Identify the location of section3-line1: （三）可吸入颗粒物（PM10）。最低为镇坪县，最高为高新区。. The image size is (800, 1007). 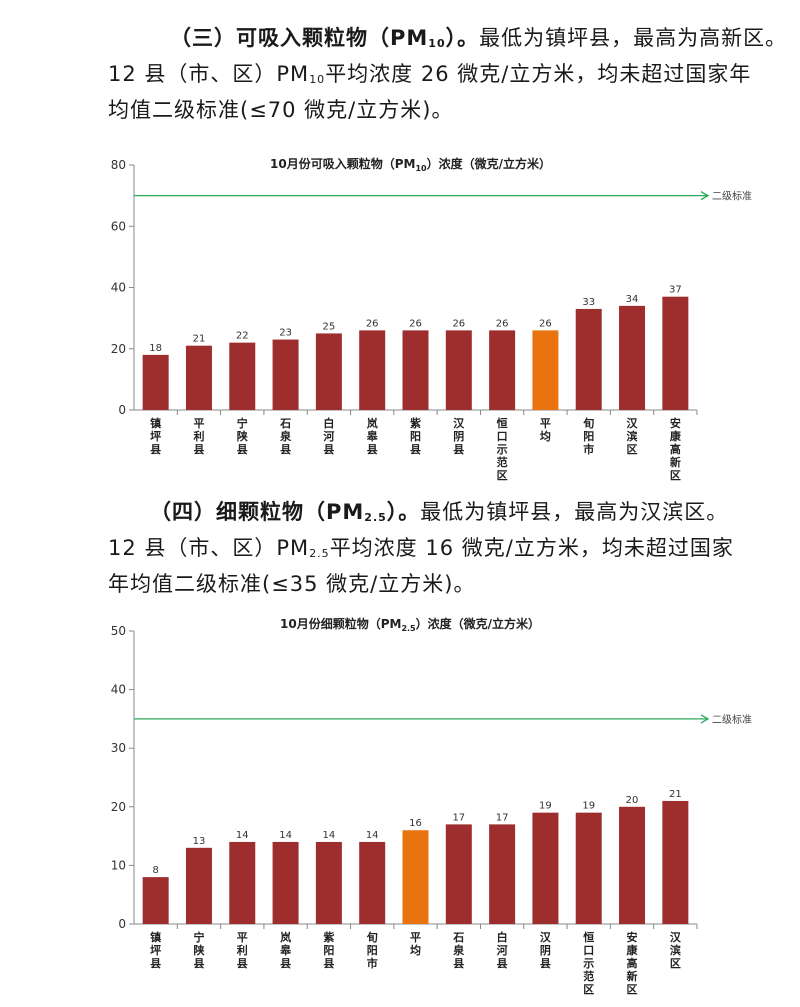
(478, 37).